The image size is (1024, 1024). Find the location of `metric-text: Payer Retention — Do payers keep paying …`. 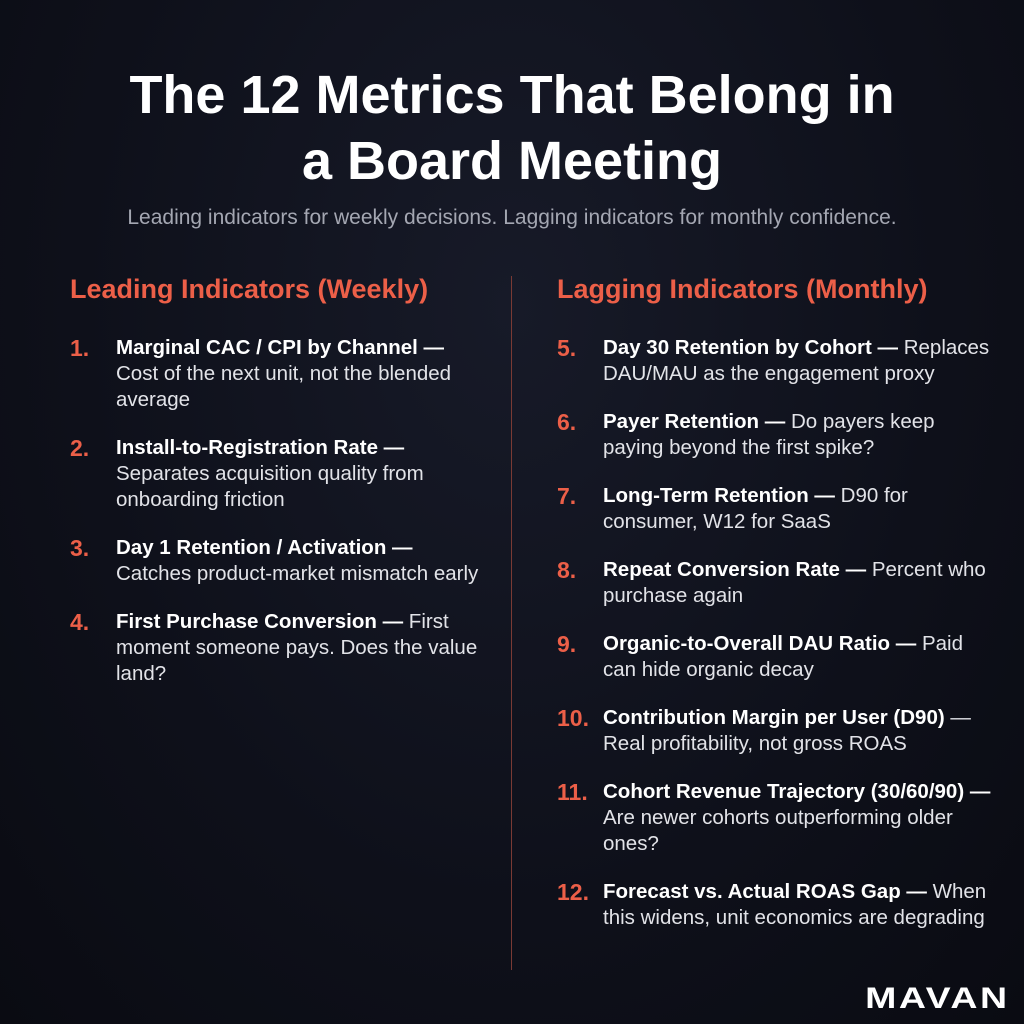

metric-text: Payer Retention — Do payers keep paying … is located at coordinates (800, 435).